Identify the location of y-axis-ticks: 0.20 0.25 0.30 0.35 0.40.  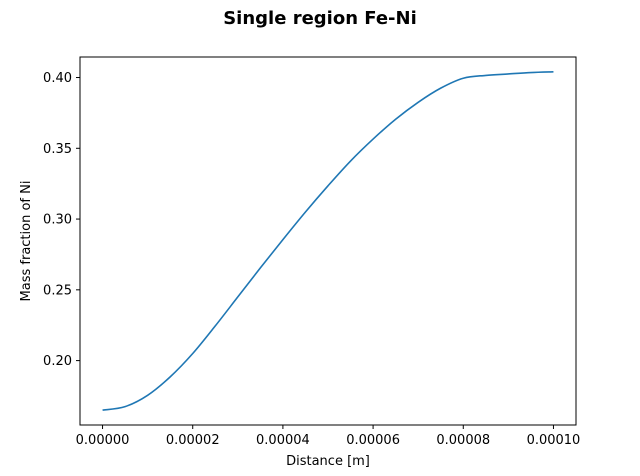
(61, 220).